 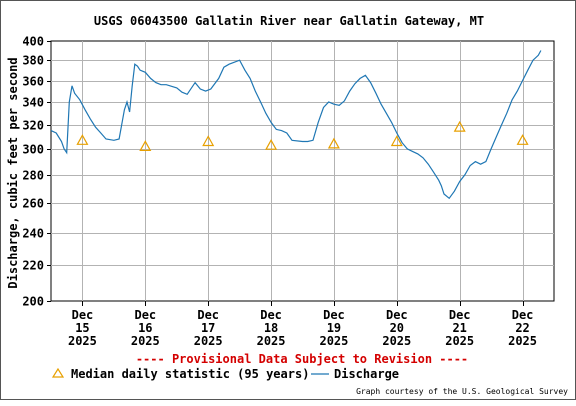 I want to click on x-tick-label: 21, so click(x=459, y=328).